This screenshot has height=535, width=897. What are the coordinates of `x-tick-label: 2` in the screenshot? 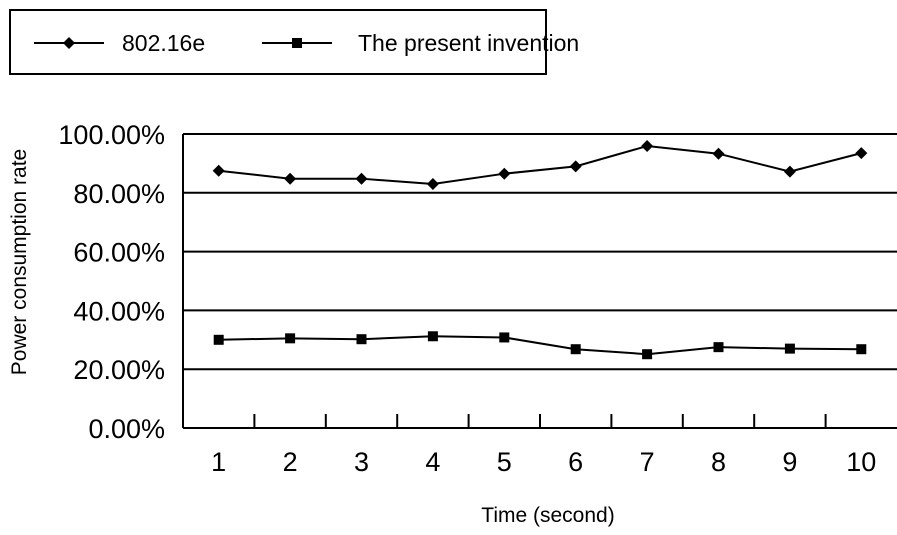 It's located at (290, 462).